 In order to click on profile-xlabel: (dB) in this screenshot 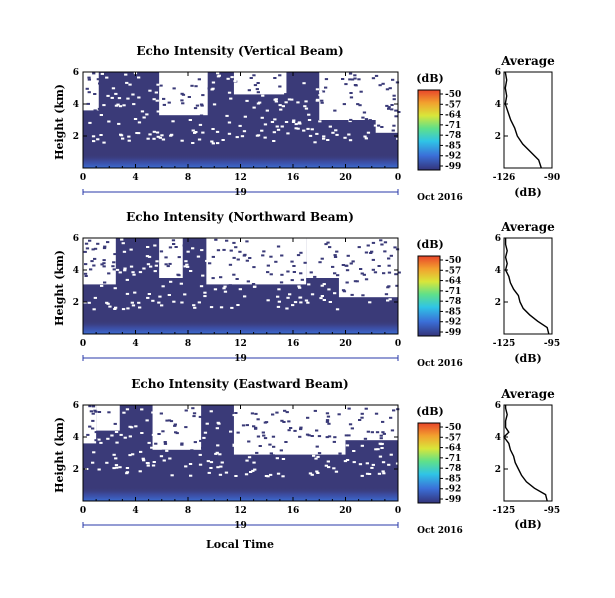, I will do `click(527, 524)`.